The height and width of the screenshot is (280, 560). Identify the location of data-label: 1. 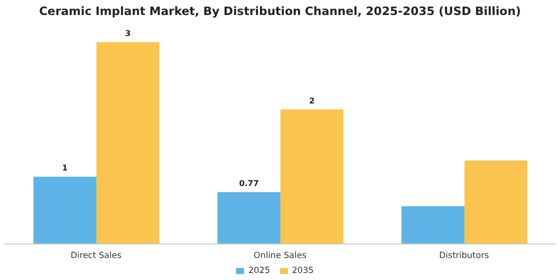
(65, 168).